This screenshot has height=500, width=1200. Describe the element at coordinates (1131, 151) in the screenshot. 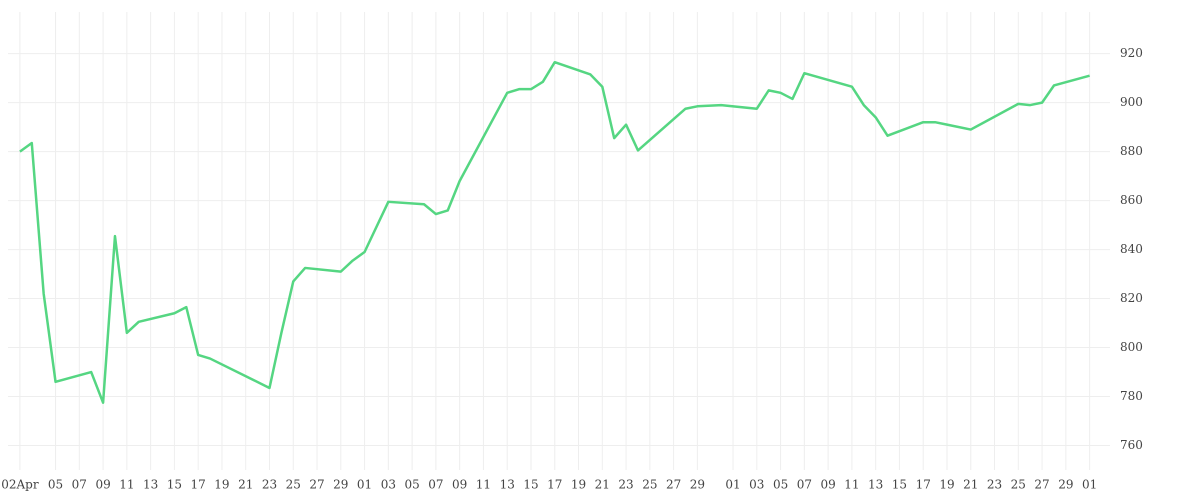

I see `y-tick-label: 880` at that location.